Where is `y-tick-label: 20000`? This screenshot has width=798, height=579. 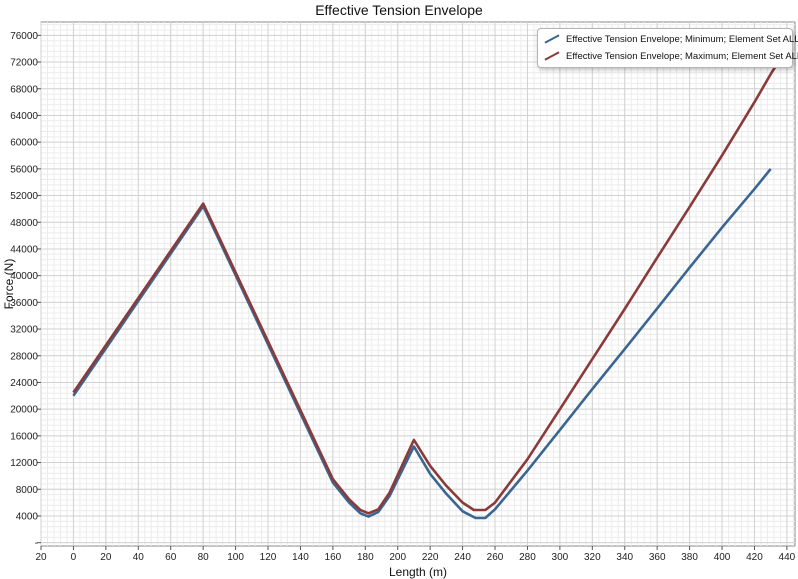 y-tick-label: 20000 is located at coordinates (24, 410).